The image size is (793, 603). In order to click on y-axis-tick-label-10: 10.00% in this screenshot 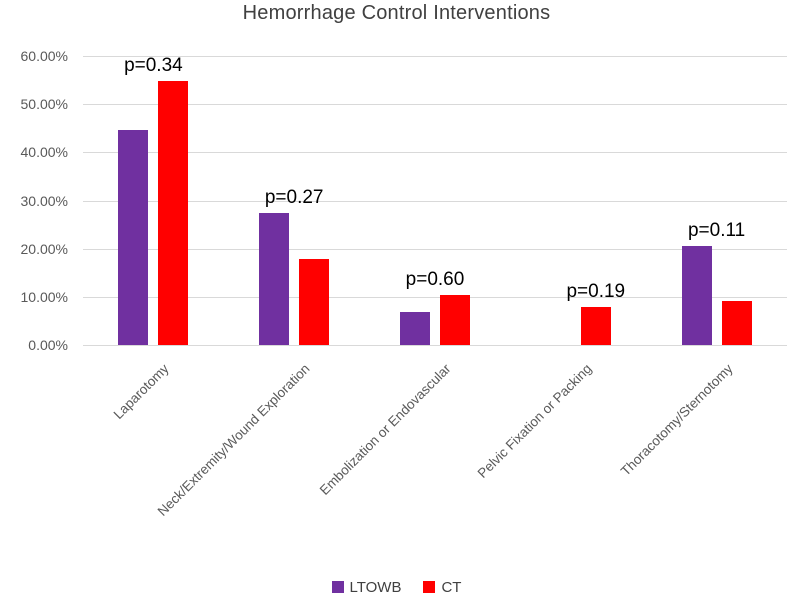, I will do `click(44, 296)`.